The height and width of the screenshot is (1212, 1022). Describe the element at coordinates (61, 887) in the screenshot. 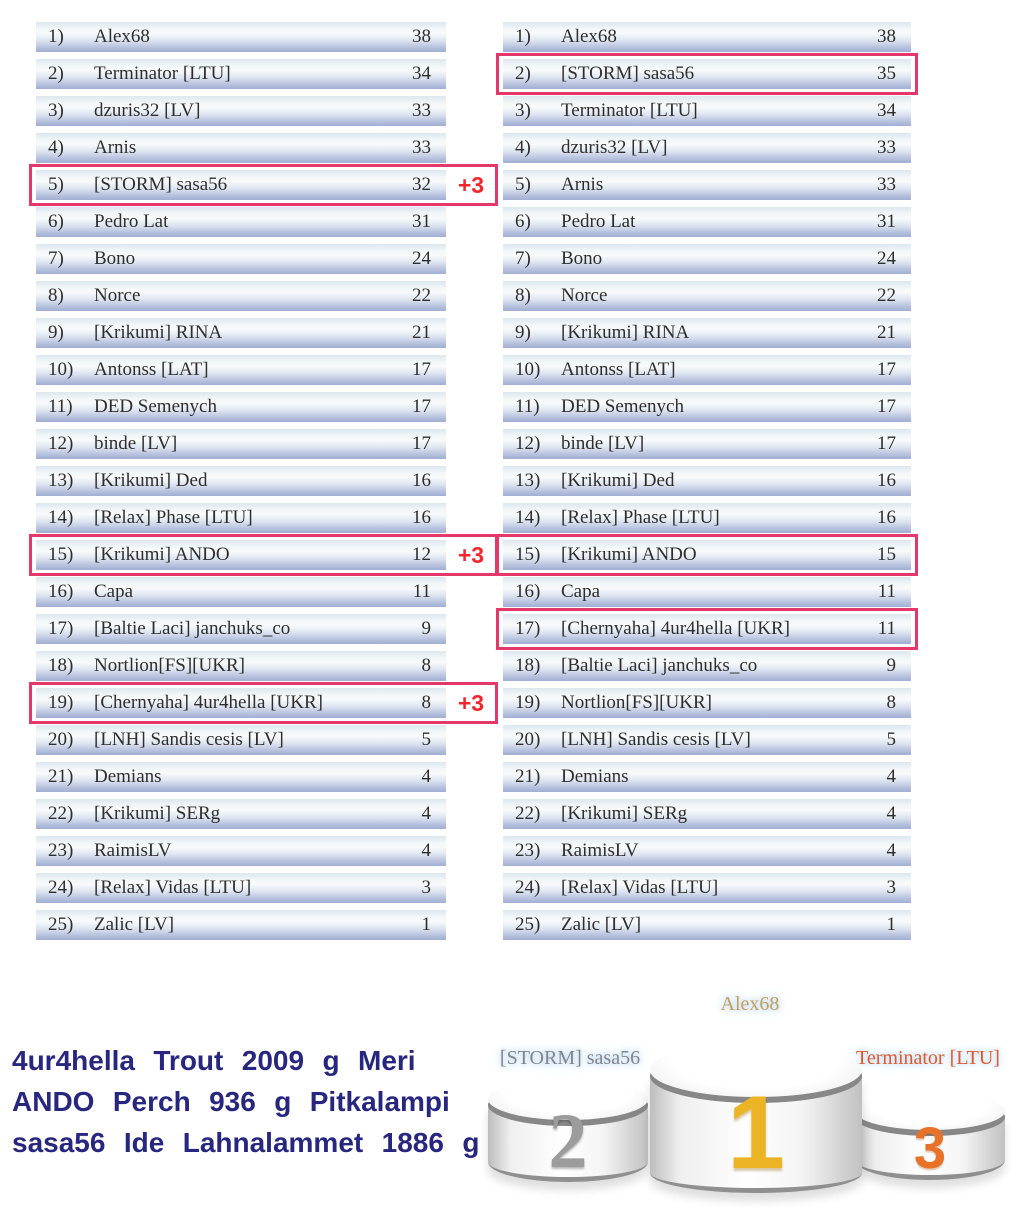

I see `rank-label: 24)` at that location.